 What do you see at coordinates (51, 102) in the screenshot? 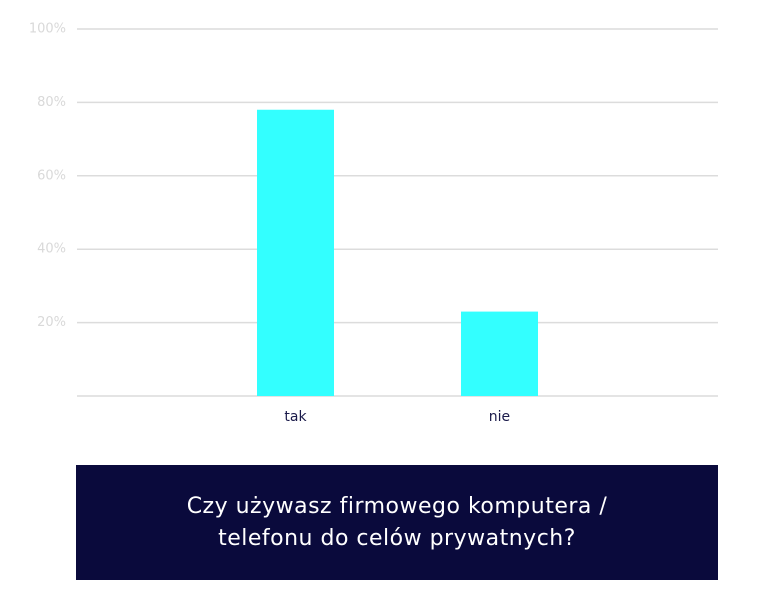
I see `y-tick-label: 80%` at bounding box center [51, 102].